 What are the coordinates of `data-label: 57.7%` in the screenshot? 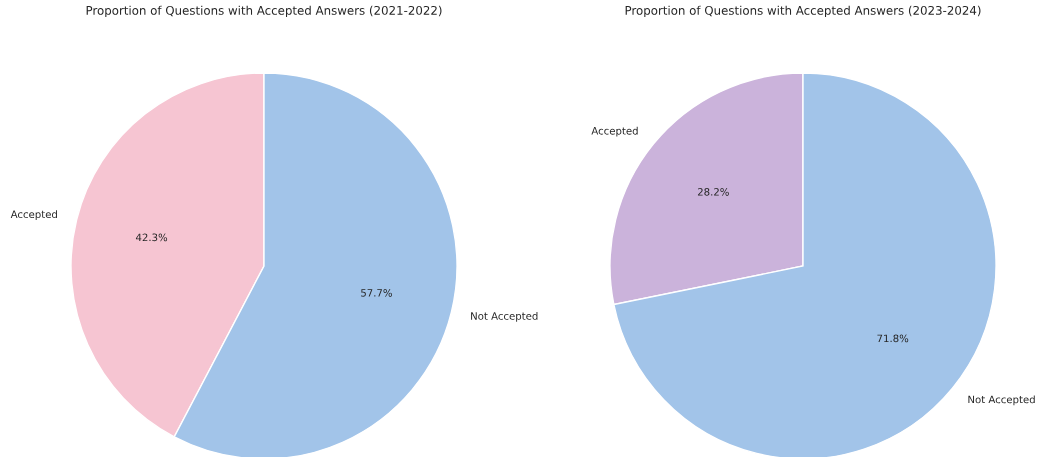 It's located at (376, 293).